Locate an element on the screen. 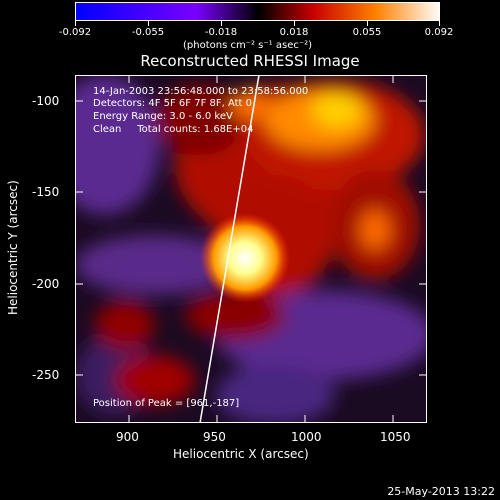  solar-limb is located at coordinates (229, 249).